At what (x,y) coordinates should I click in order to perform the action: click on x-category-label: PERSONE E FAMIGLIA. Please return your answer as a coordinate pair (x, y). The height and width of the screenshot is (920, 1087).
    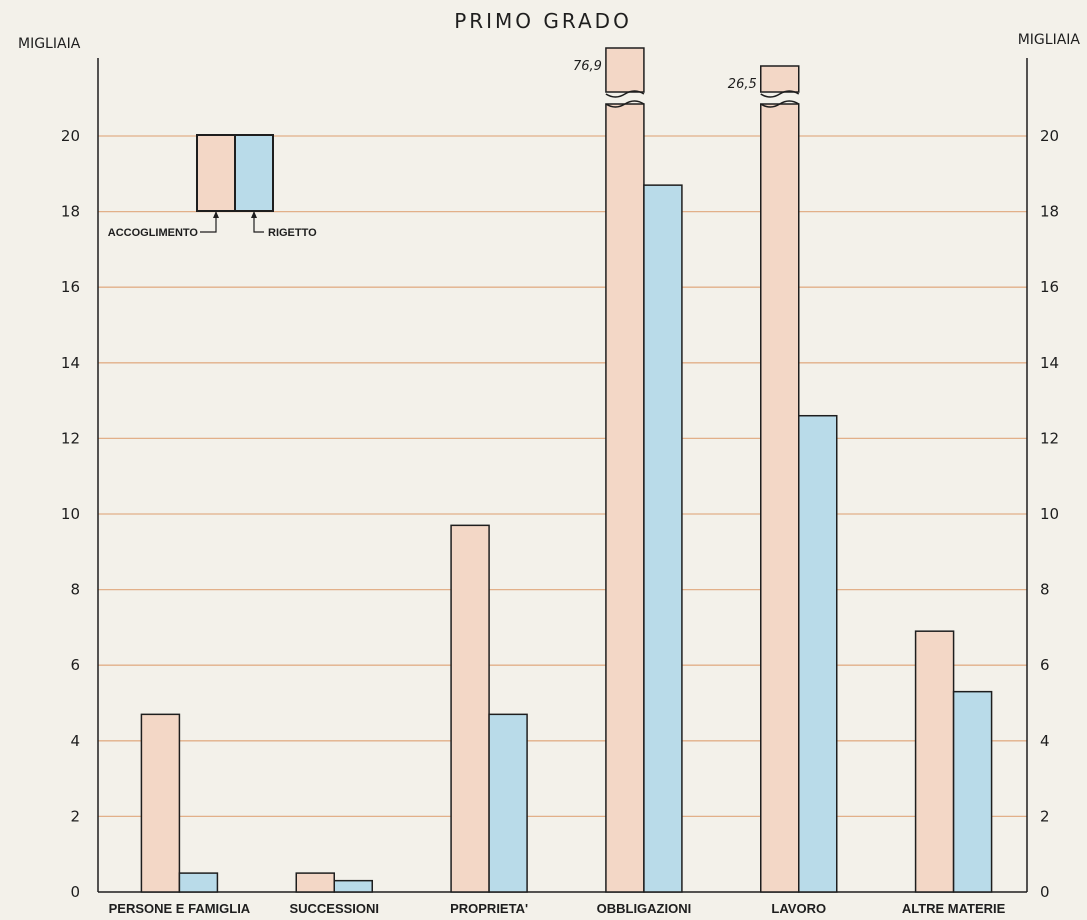
    Looking at the image, I should click on (180, 908).